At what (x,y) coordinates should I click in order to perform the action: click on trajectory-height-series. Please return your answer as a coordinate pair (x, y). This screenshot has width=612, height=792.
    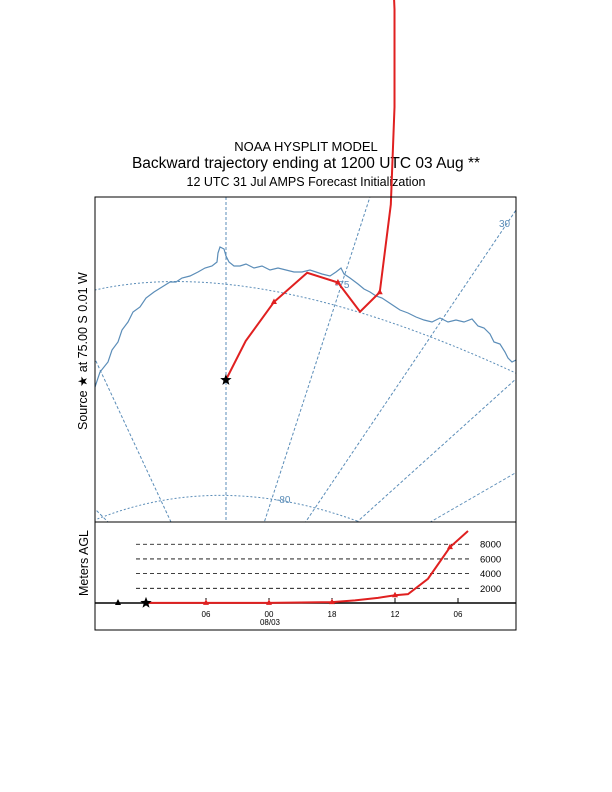
    Looking at the image, I should click on (292, 569).